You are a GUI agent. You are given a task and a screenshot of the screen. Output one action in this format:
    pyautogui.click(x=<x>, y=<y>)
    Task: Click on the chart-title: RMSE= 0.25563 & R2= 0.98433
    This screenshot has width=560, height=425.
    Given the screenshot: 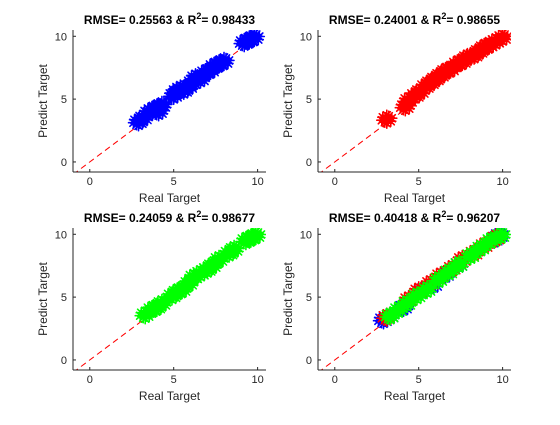 What is the action you would take?
    pyautogui.click(x=169, y=19)
    